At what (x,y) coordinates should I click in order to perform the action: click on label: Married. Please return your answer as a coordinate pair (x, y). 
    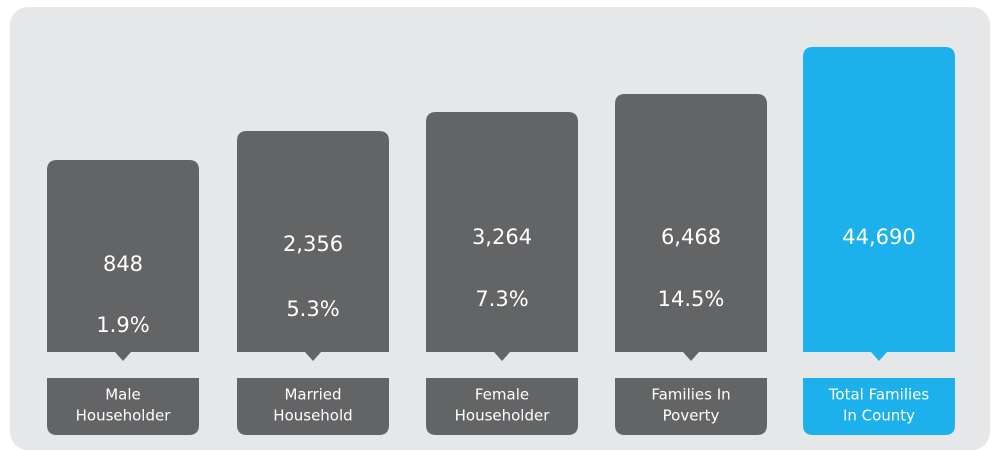
    Looking at the image, I should click on (312, 395).